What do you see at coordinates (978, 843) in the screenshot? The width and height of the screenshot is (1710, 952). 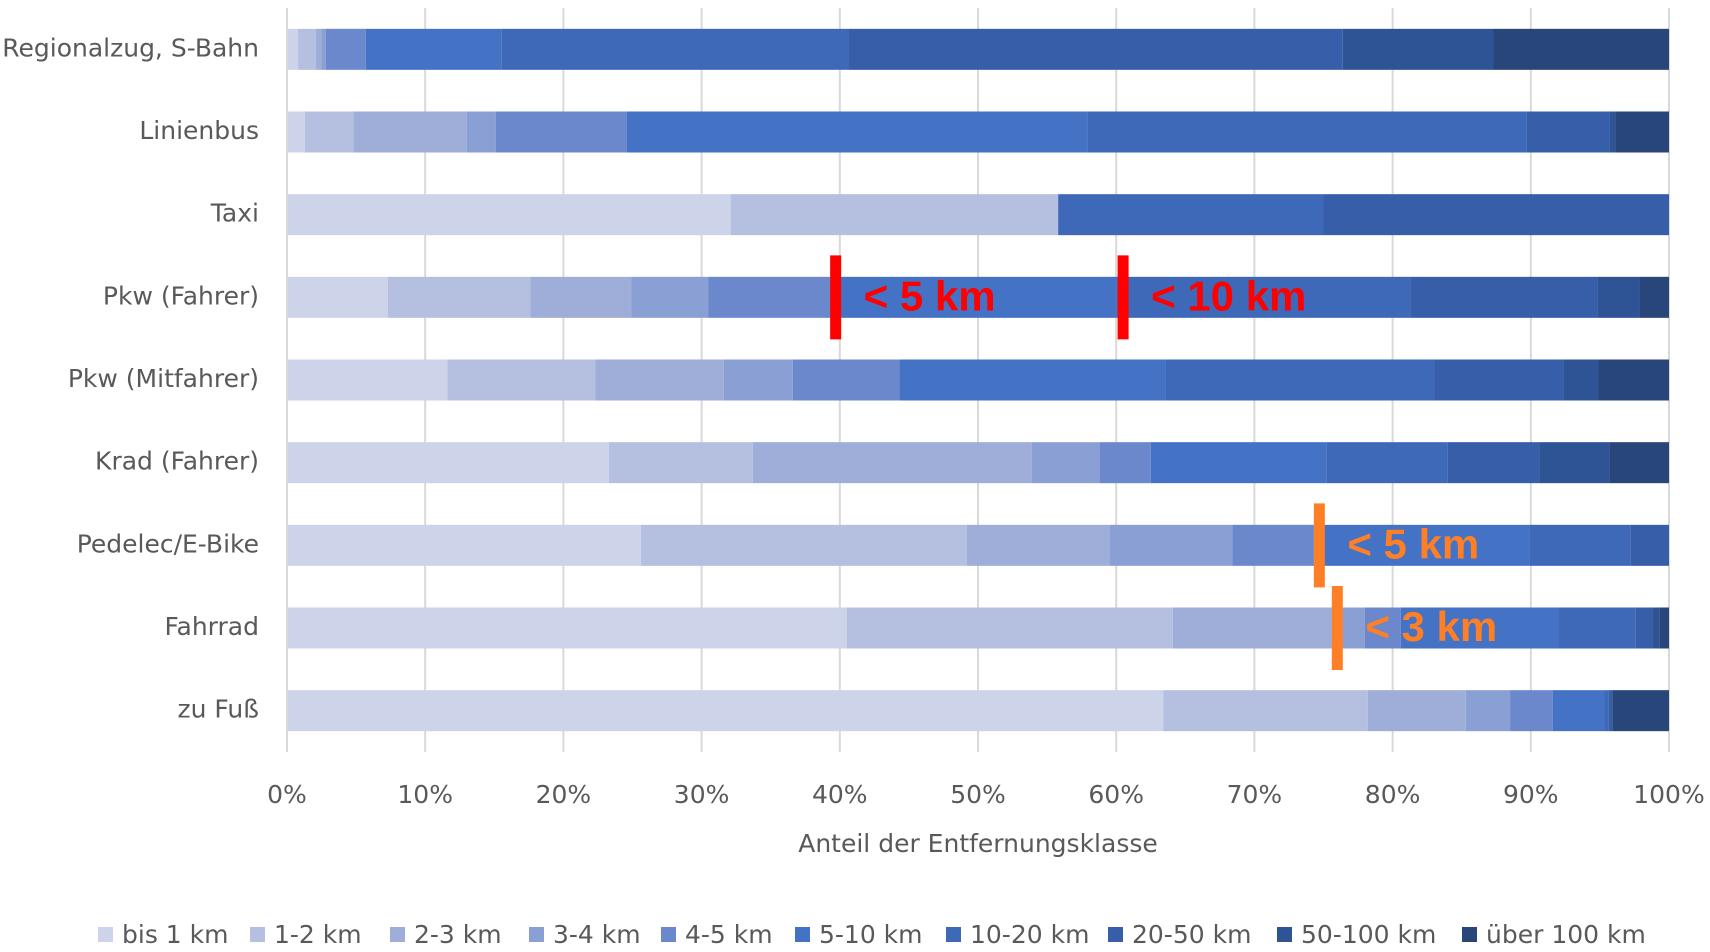 I see `x-axis-title: Anteil der Entfernungsklasse` at bounding box center [978, 843].